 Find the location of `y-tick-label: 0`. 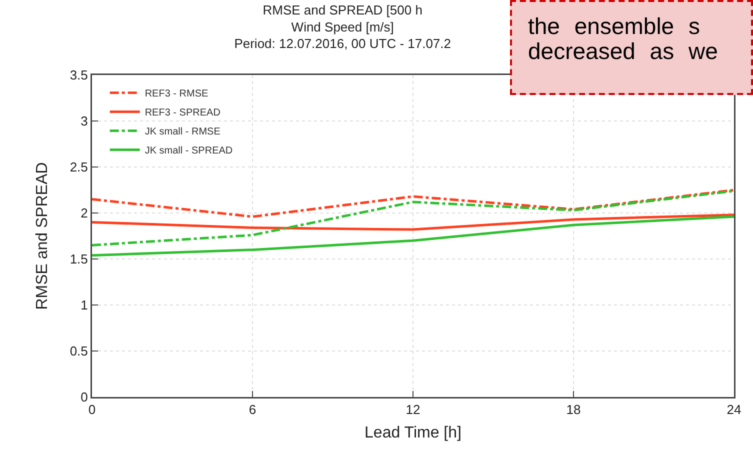

y-tick-label: 0 is located at coordinates (84, 397).